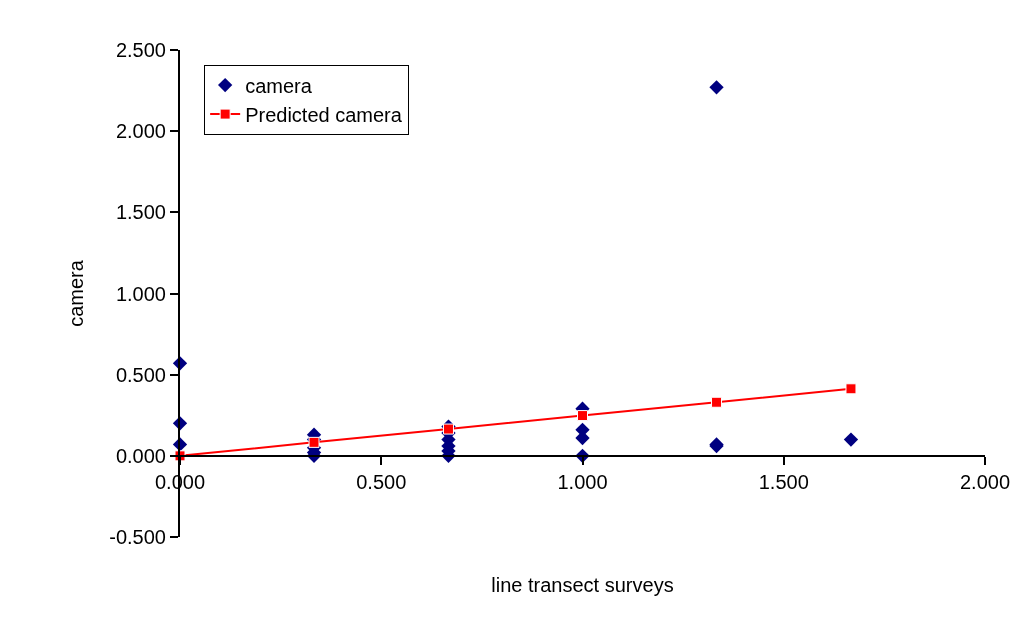 Image resolution: width=1030 pixels, height=627 pixels. I want to click on x-tick-label: 0.500, so click(381, 481).